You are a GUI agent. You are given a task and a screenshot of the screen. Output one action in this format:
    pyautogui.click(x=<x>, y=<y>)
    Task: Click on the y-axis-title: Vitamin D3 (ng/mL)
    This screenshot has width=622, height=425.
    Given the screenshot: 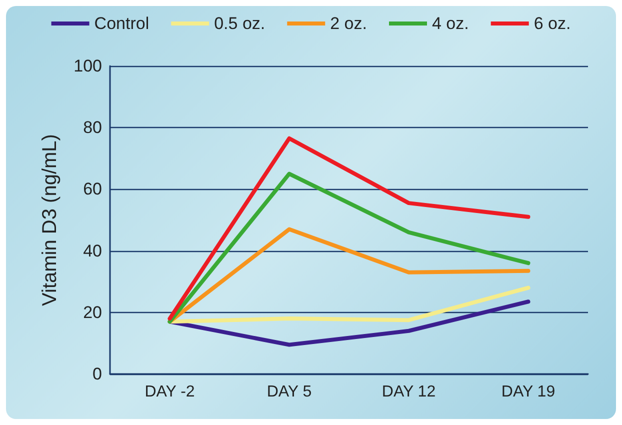 What is the action you would take?
    pyautogui.click(x=50, y=220)
    